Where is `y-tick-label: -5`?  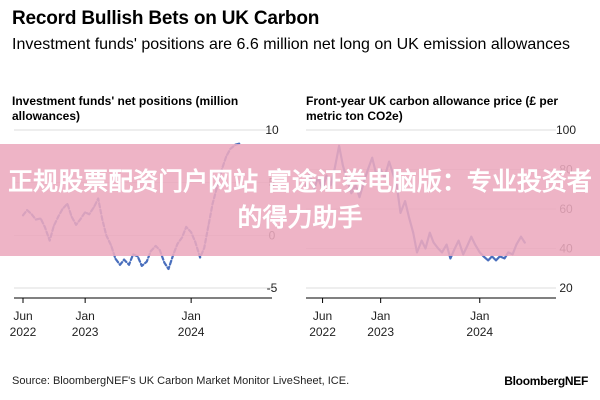
y-tick-label: -5 is located at coordinates (272, 288).